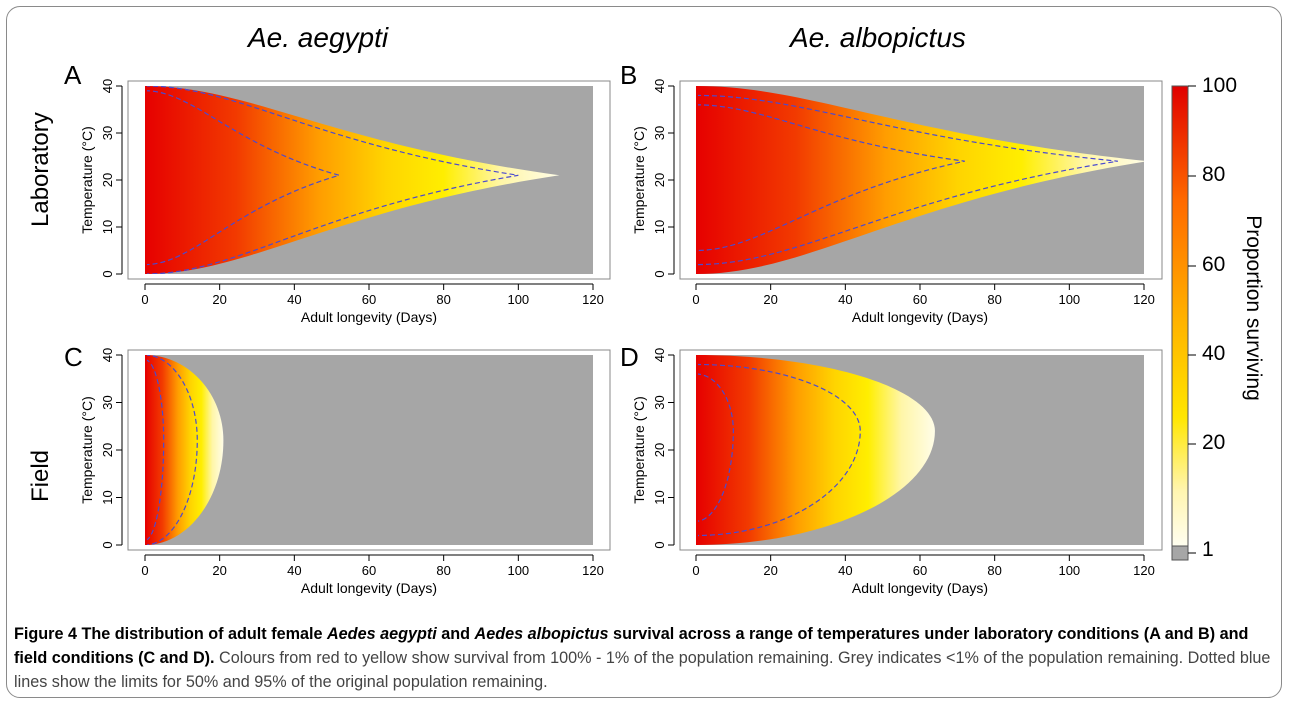 The image size is (1290, 703). I want to click on x-tick-label-b: 100, so click(1069, 299).